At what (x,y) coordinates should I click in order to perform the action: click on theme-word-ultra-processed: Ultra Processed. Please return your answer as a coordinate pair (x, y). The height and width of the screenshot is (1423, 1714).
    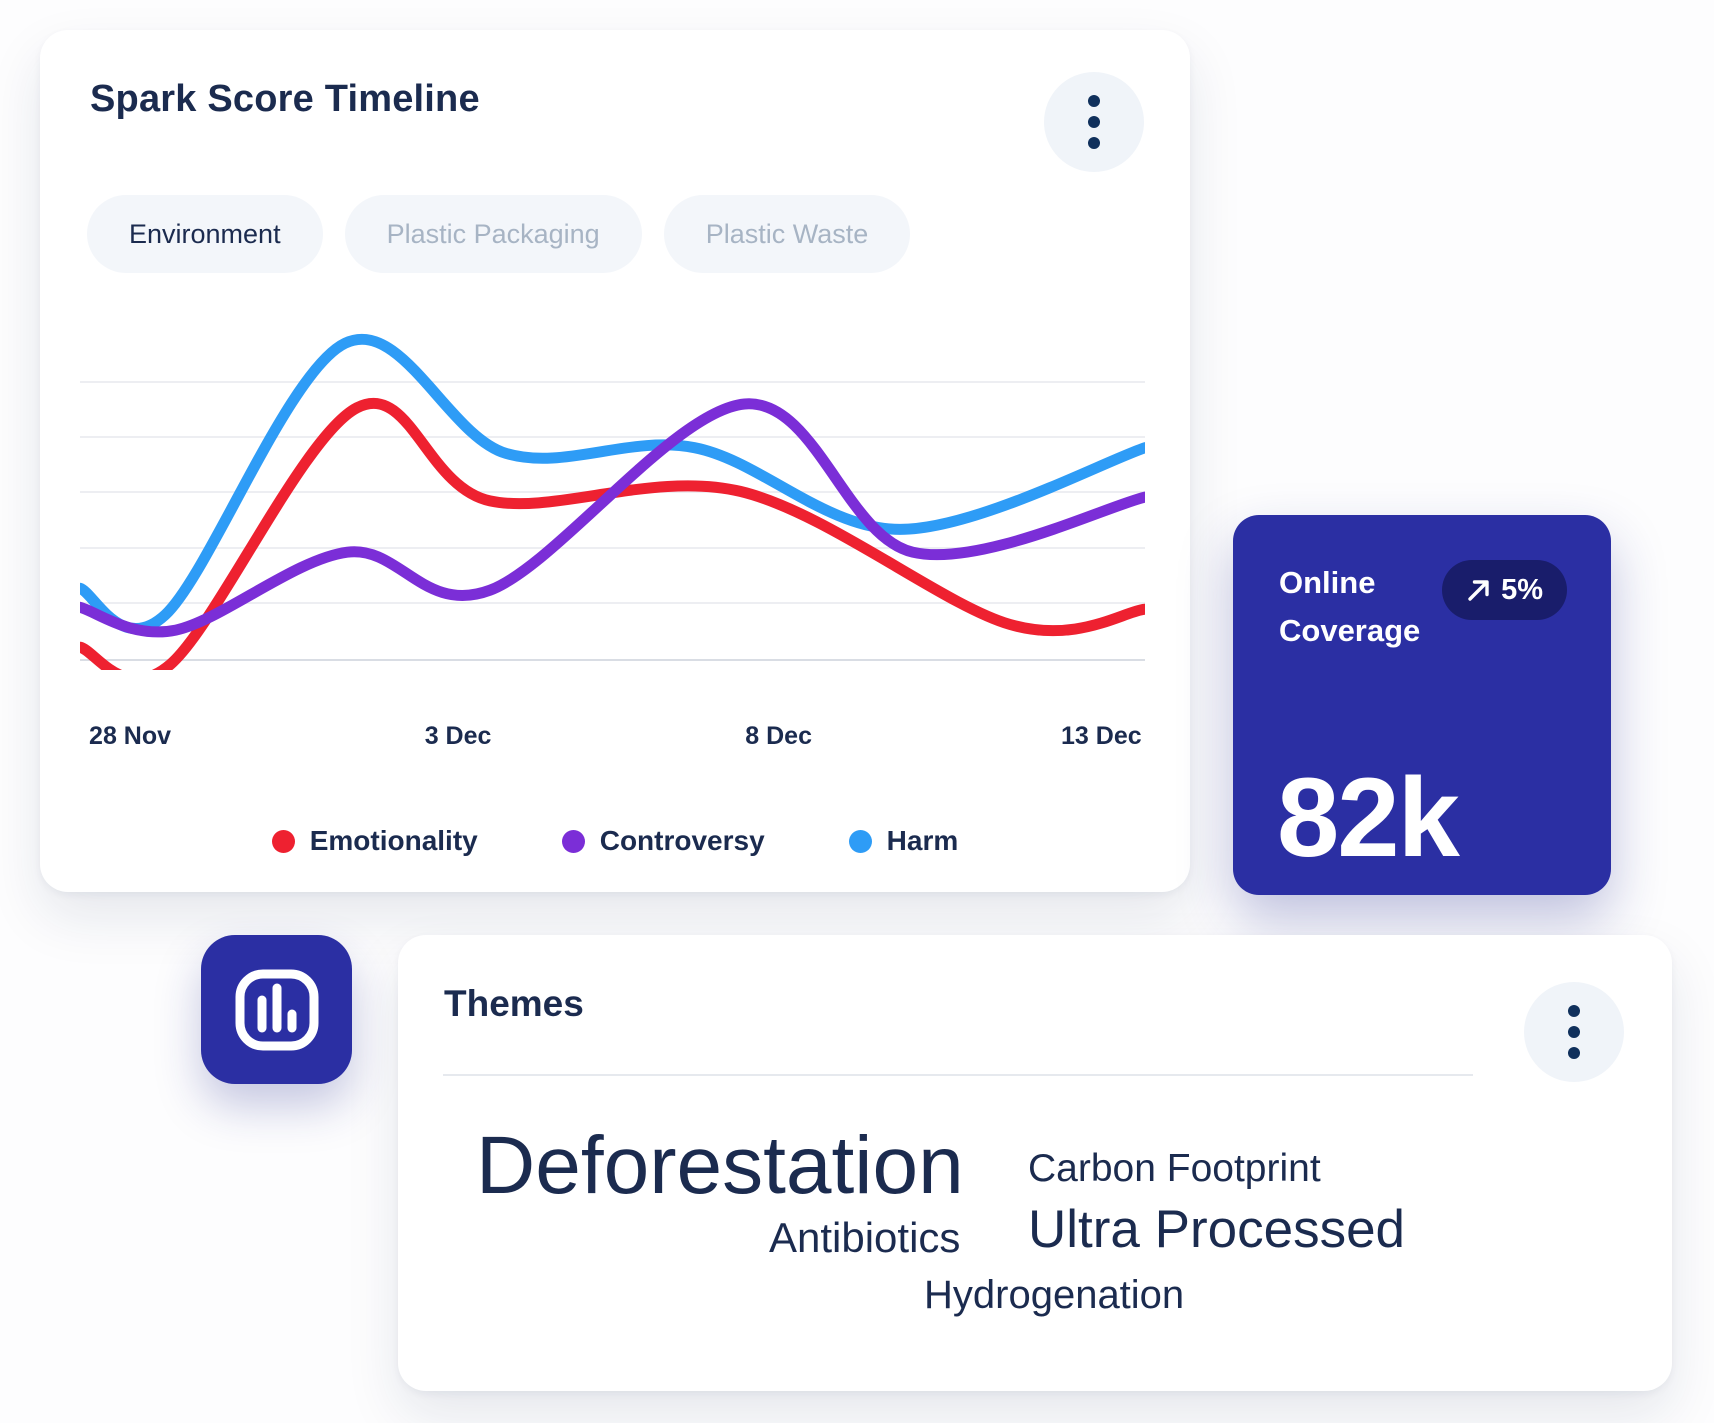
    Looking at the image, I should click on (1217, 1229).